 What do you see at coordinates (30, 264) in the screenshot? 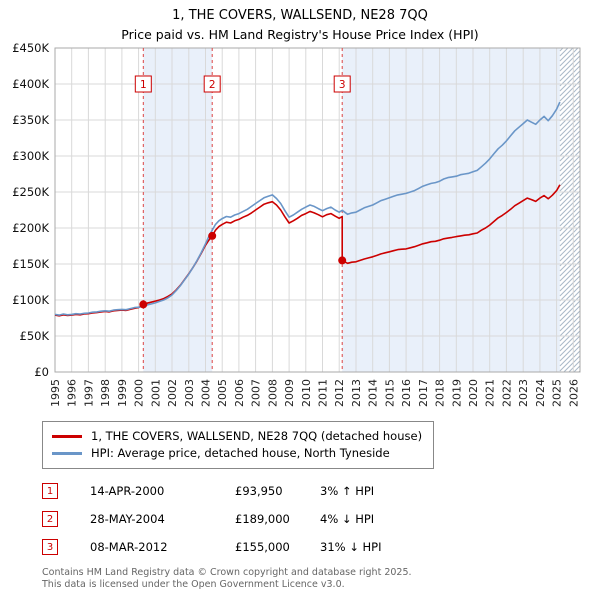
I see `y-tick-label: £150K` at bounding box center [30, 264].